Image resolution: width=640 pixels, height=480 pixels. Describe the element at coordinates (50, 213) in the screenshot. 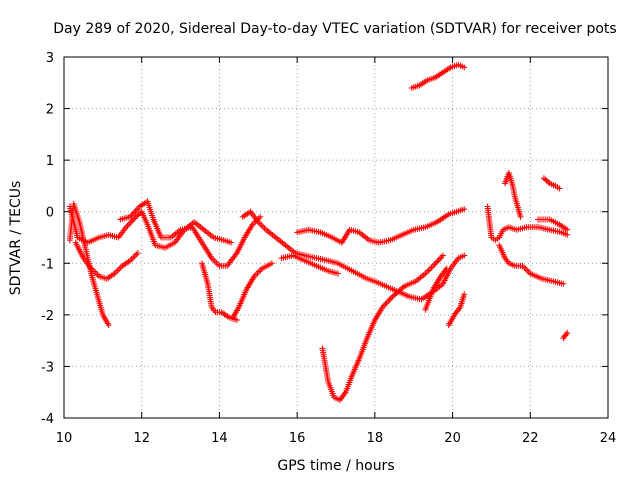

I see `y-tick-label: 0` at that location.